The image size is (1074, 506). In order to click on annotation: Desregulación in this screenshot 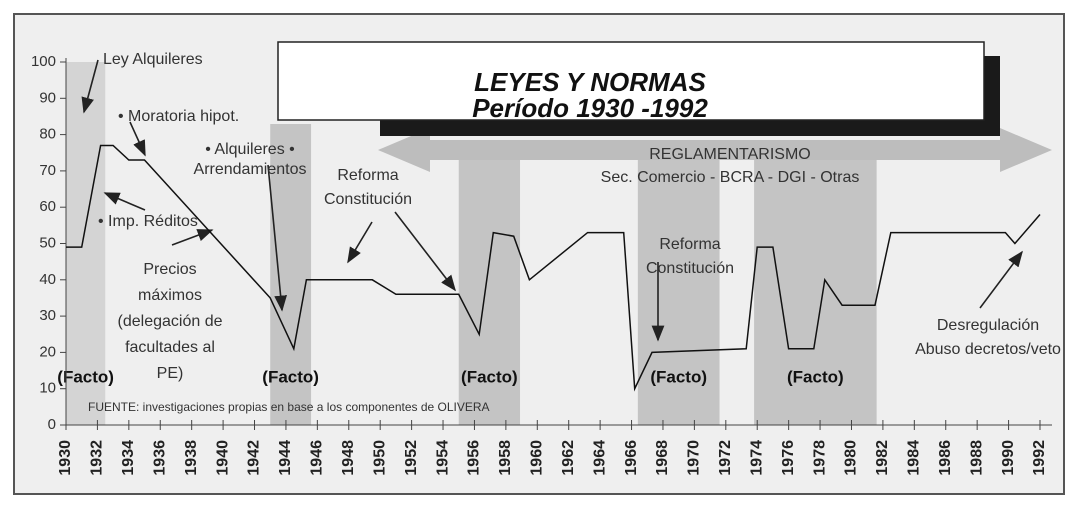, I will do `click(988, 325)`.